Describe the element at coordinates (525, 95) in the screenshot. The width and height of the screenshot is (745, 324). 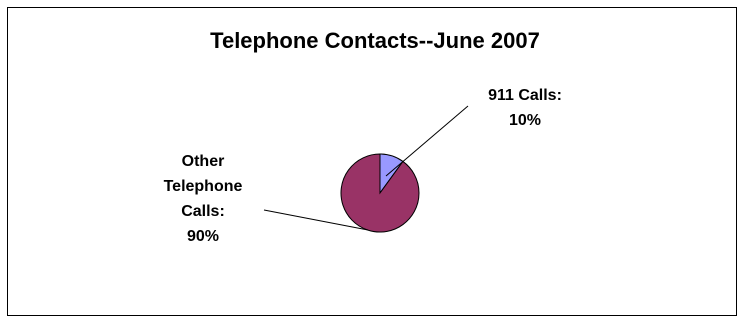
I see `data-label-line: 911 Calls:` at that location.